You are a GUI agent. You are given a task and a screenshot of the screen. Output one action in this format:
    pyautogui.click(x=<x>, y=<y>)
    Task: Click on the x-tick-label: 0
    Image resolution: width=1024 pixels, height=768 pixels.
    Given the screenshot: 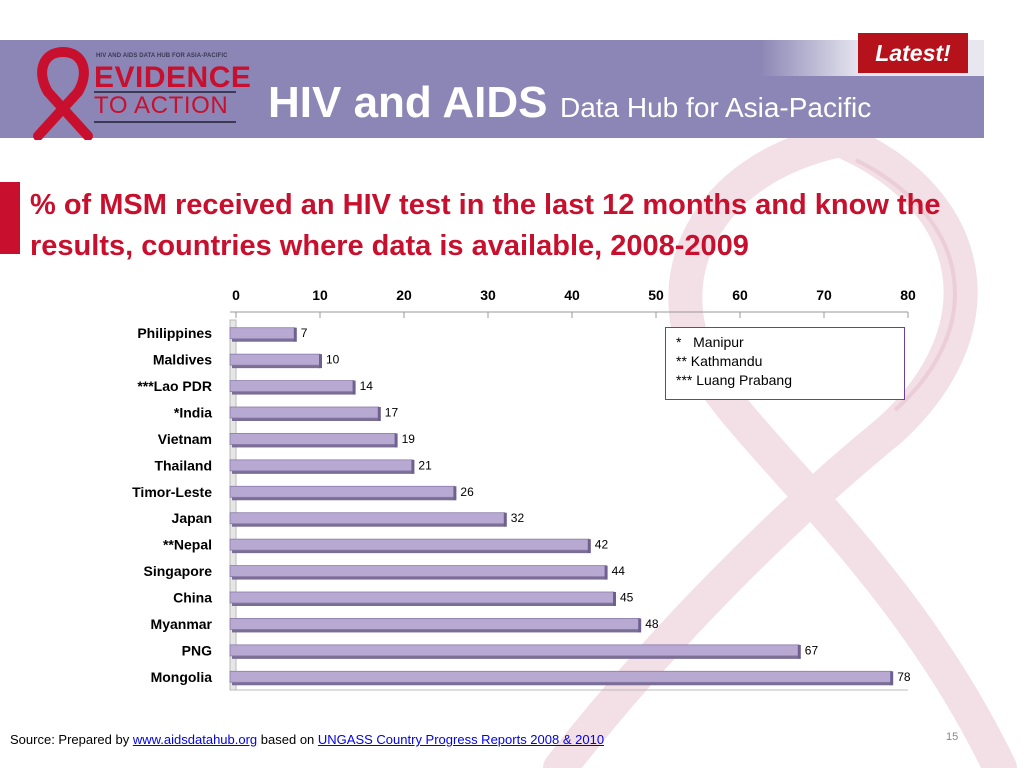 What is the action you would take?
    pyautogui.click(x=236, y=295)
    